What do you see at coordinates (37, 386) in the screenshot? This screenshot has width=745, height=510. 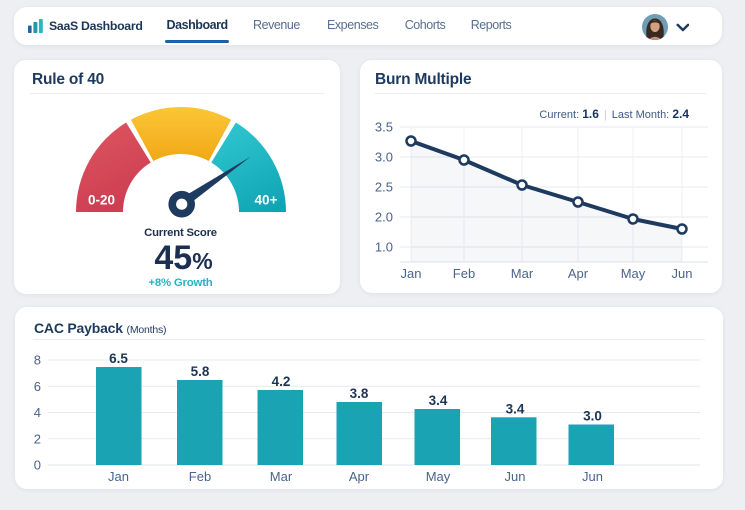 I see `svg-text: 6` at bounding box center [37, 386].